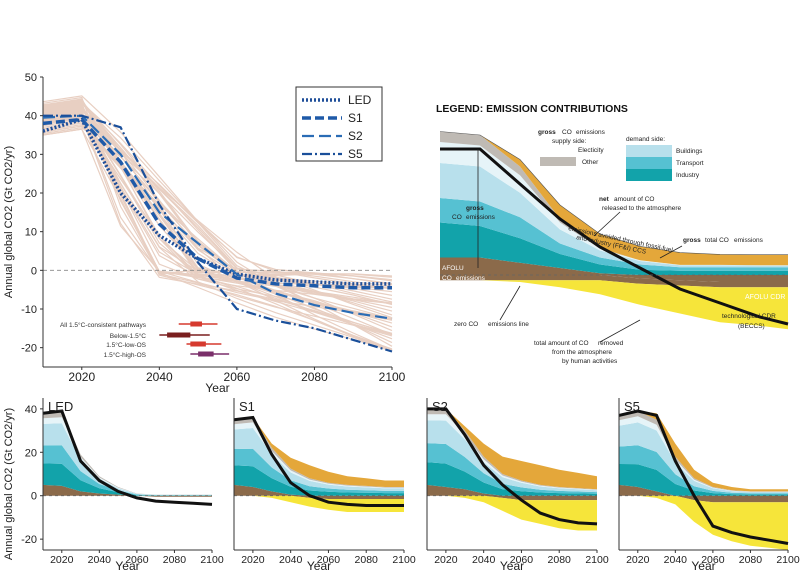 The image size is (800, 574). I want to click on label-beccs: (BECCS), so click(751, 326).